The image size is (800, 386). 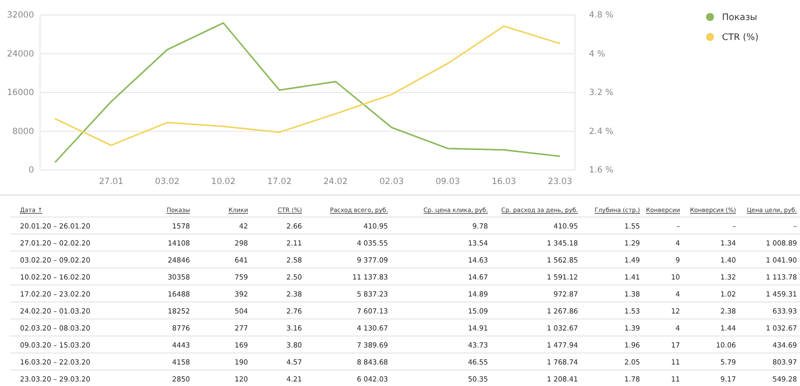 What do you see at coordinates (740, 38) in the screenshot?
I see `legend-label: CTR (%)` at bounding box center [740, 38].